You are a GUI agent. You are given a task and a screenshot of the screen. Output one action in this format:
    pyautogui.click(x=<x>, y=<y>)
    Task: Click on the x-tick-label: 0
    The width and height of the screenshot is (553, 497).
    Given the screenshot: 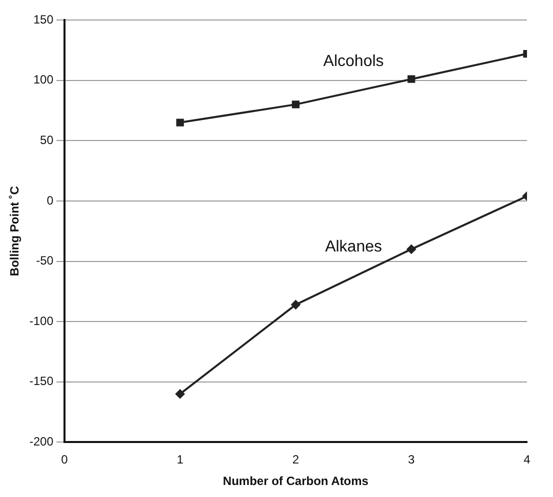 What is the action you would take?
    pyautogui.click(x=64, y=459)
    